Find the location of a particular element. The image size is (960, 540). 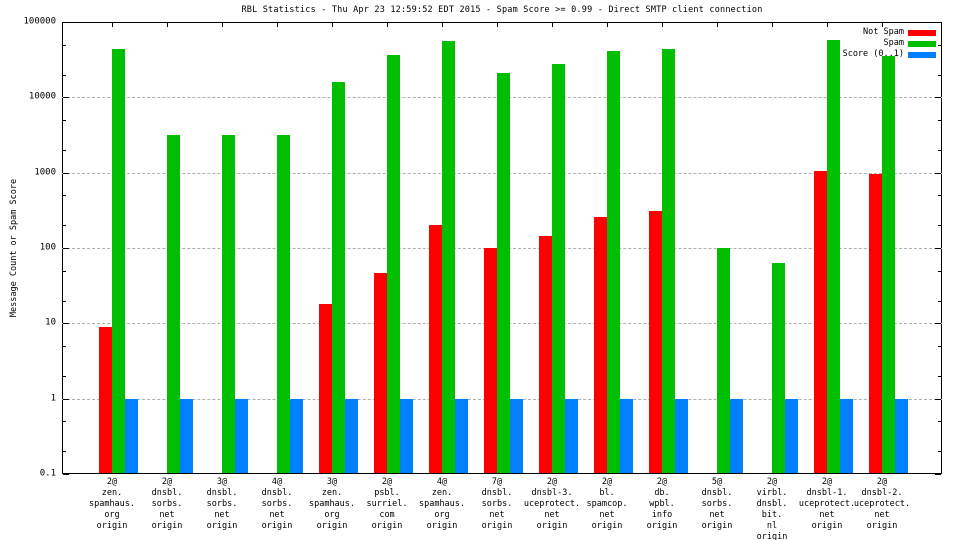

x-category-label: 2@ bl. spamcop. net origin is located at coordinates (607, 504).